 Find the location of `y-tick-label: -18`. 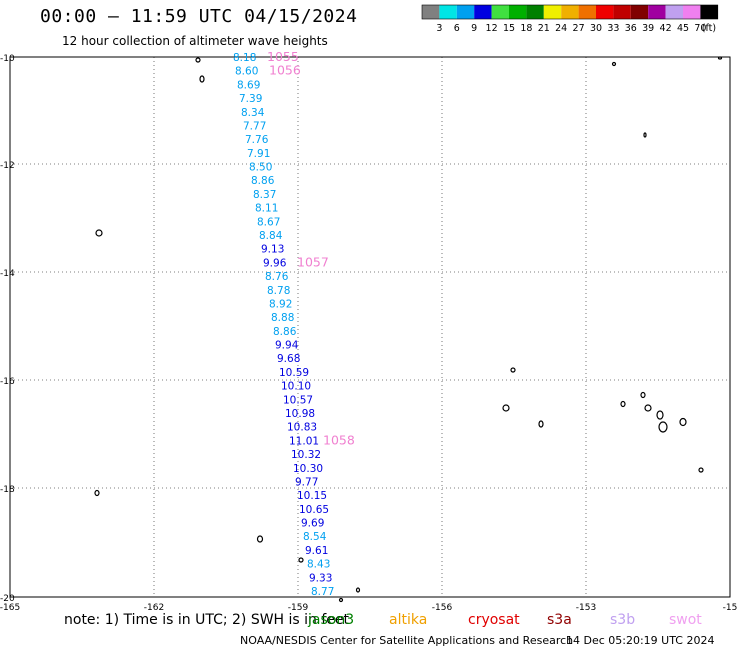

y-tick-label: -18 is located at coordinates (7, 490).